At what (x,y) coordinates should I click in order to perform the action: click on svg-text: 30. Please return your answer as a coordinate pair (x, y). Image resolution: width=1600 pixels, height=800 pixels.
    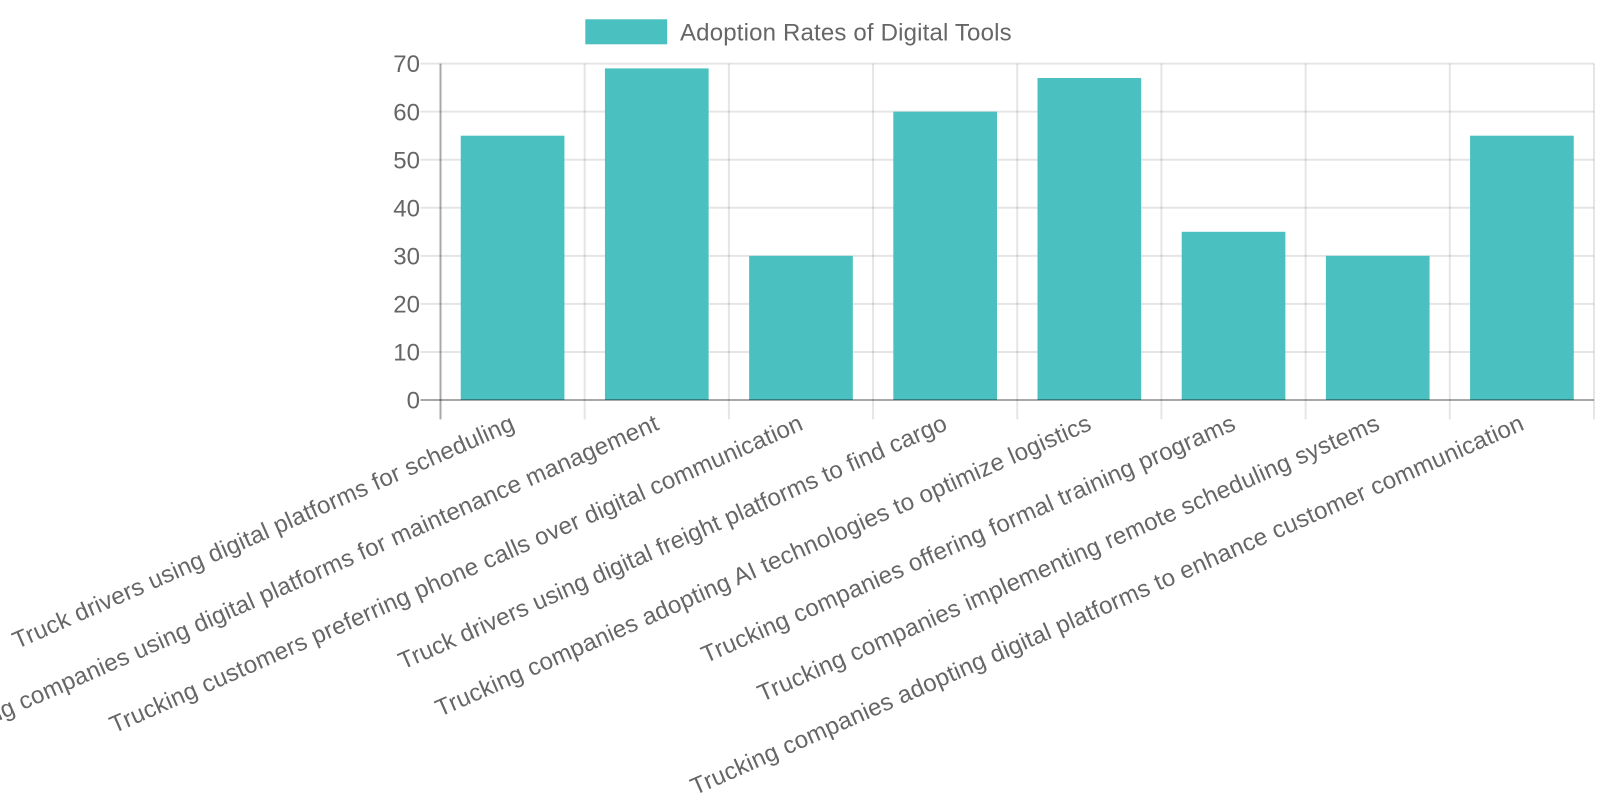
    Looking at the image, I should click on (406, 256).